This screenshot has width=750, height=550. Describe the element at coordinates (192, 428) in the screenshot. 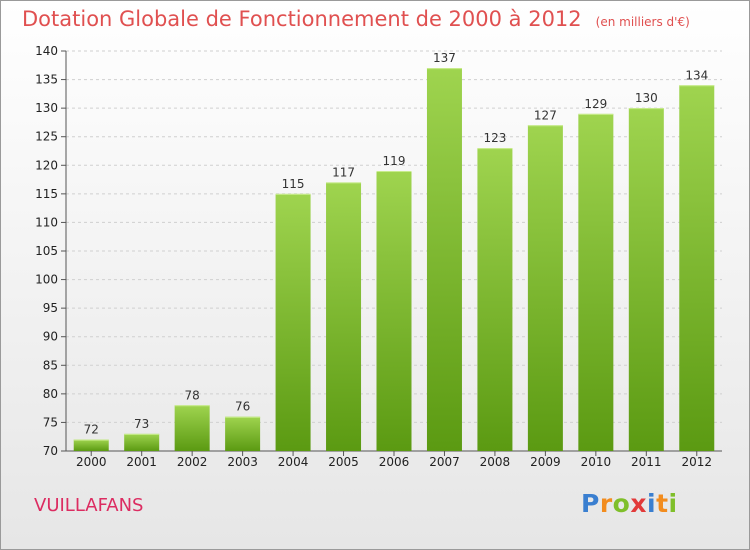

I see `bar-2002` at that location.